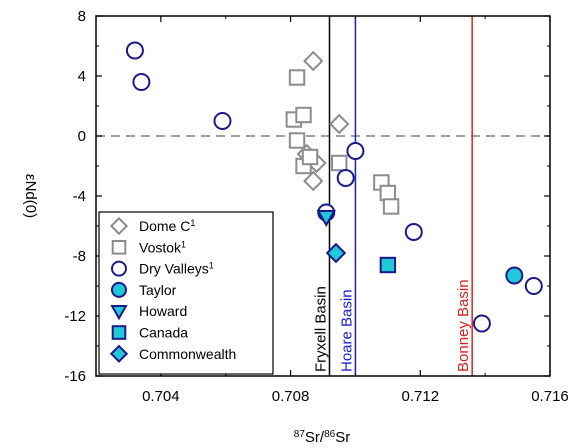 The image size is (569, 448). What do you see at coordinates (164, 226) in the screenshot?
I see `legend-entry-label: Dome C` at bounding box center [164, 226].